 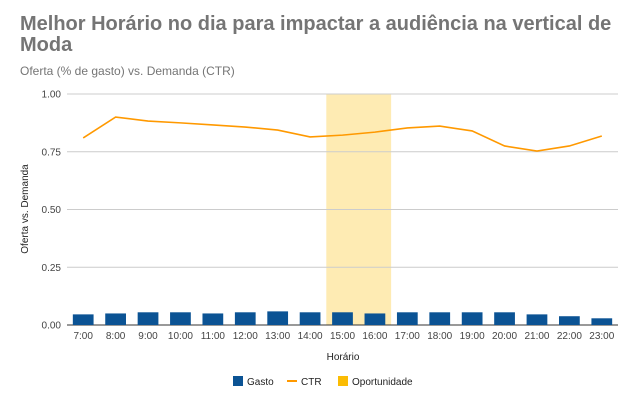 I want to click on x-tick-label: 13:00, so click(x=277, y=336).